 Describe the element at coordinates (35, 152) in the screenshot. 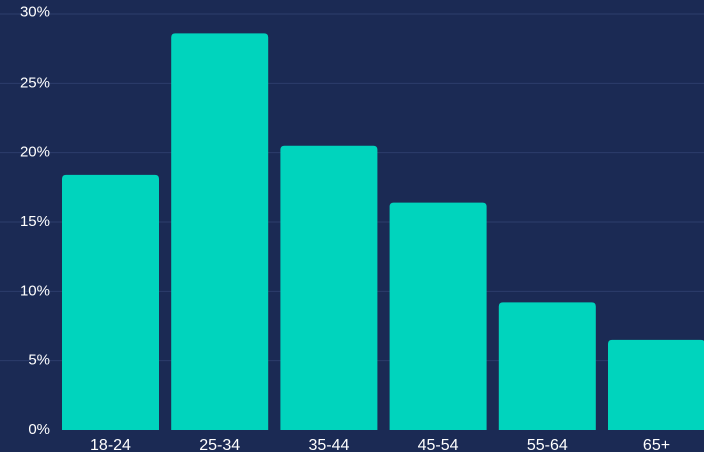

I see `y-tick-label: 20%` at that location.